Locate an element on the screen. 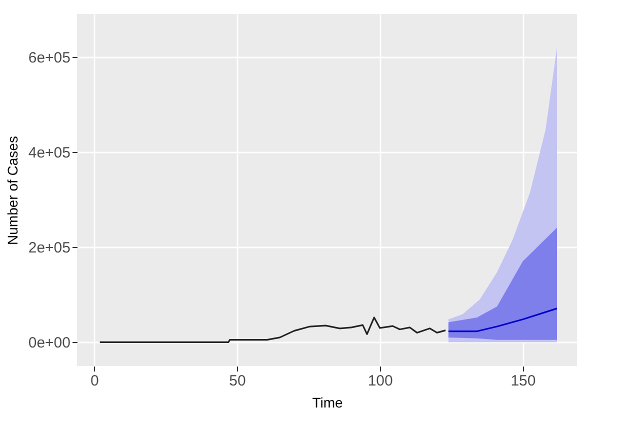 The height and width of the screenshot is (431, 630). x-tick-label: 100 is located at coordinates (380, 381).